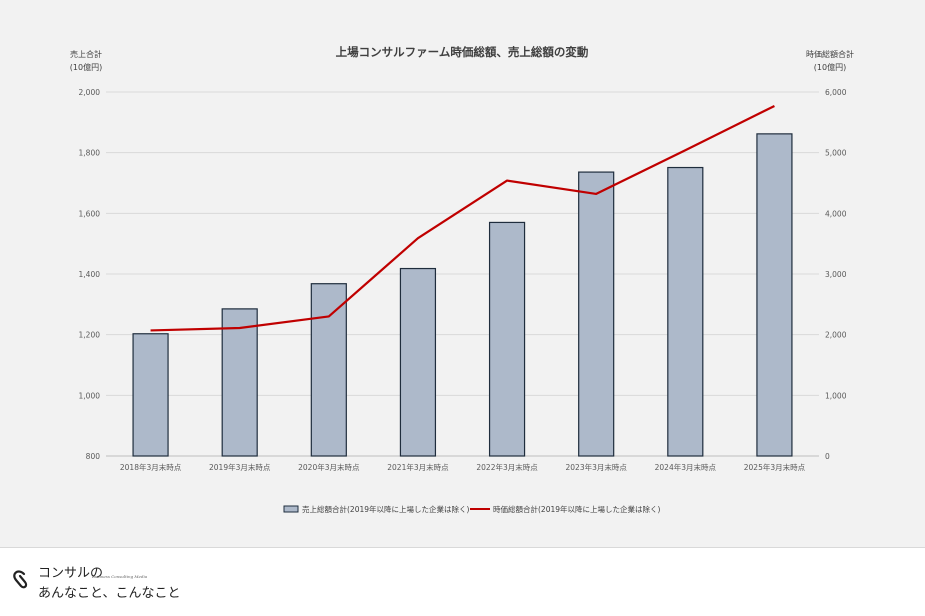  I want to click on brand-subtitle: Business Consulting Media, so click(120, 576).